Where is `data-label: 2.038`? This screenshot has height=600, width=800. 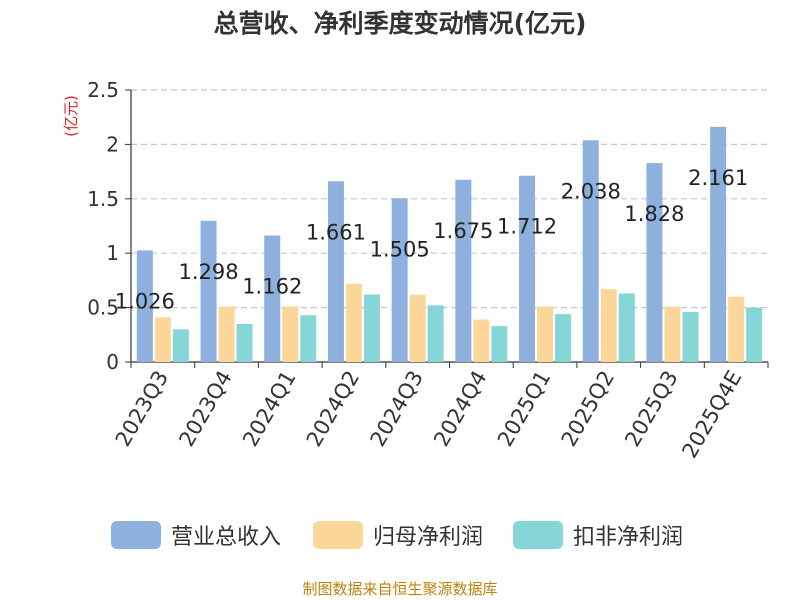
data-label: 2.038 is located at coordinates (591, 191).